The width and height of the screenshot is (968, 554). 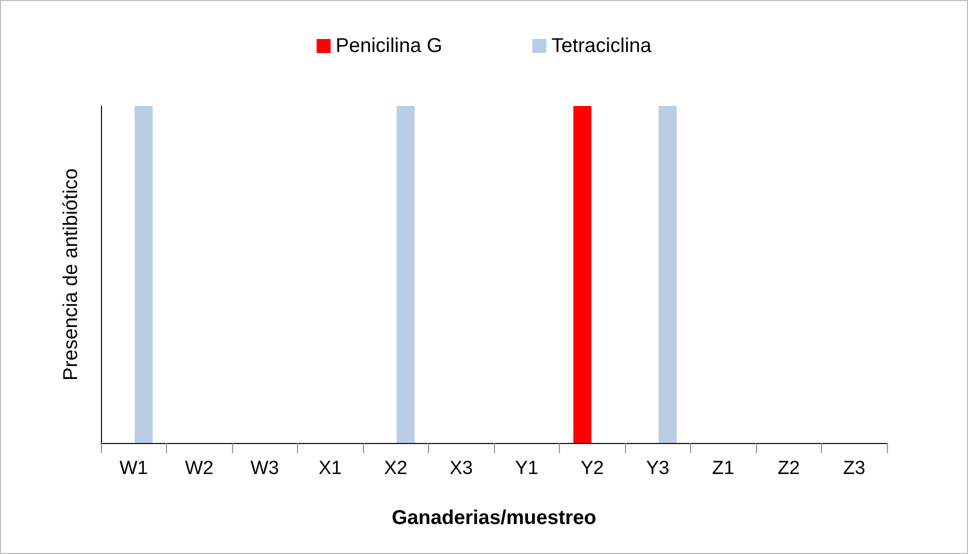 What do you see at coordinates (854, 468) in the screenshot?
I see `x-tick-label: Z3` at bounding box center [854, 468].